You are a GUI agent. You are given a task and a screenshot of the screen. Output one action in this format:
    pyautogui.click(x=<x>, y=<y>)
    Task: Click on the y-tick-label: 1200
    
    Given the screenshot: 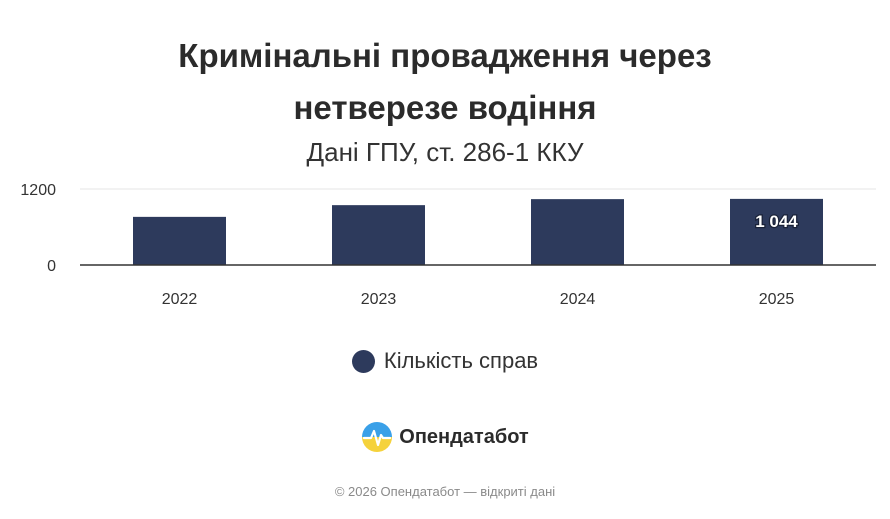 What is the action you would take?
    pyautogui.click(x=38, y=190)
    